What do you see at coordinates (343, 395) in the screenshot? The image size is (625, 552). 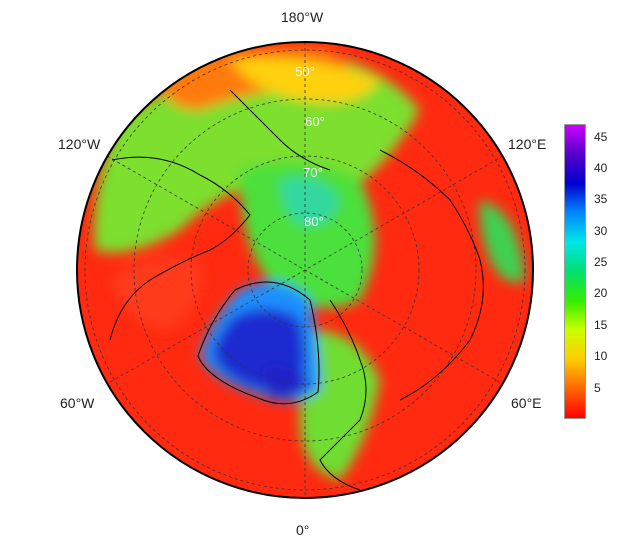 I see `coast-scandinavia` at bounding box center [343, 395].